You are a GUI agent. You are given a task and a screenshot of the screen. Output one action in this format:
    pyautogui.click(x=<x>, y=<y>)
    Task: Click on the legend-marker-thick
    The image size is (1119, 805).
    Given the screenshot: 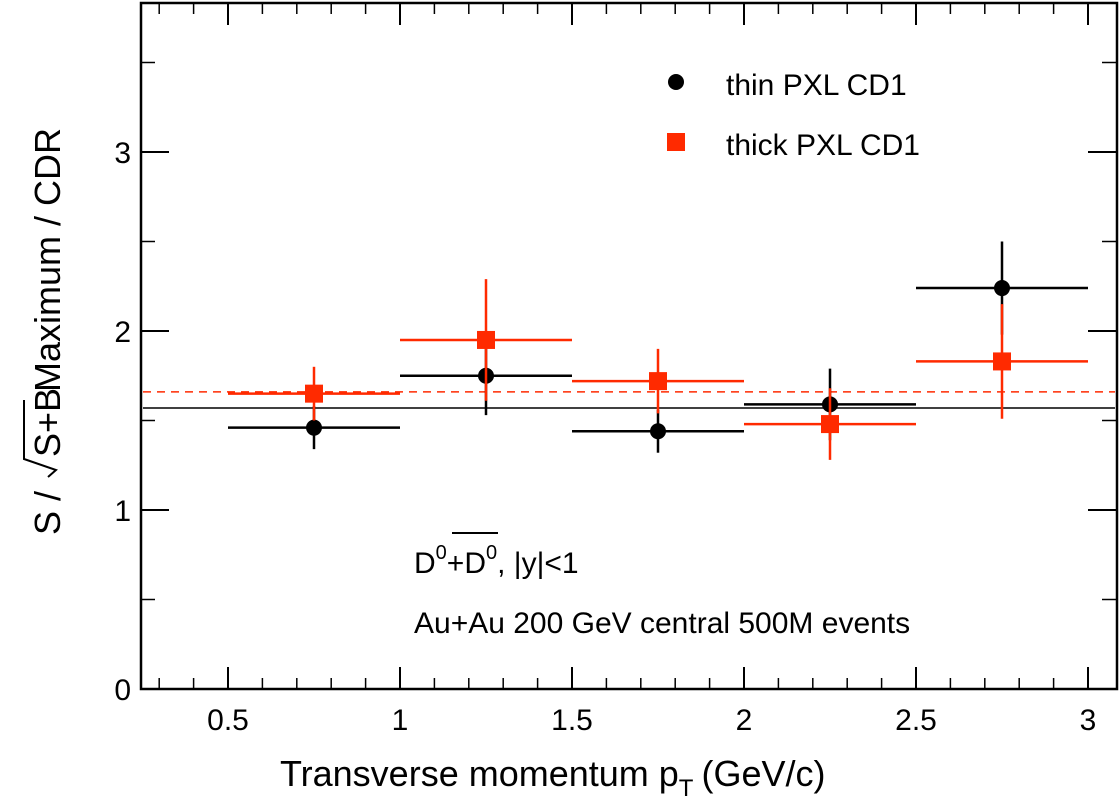 What is the action you would take?
    pyautogui.click(x=676, y=142)
    